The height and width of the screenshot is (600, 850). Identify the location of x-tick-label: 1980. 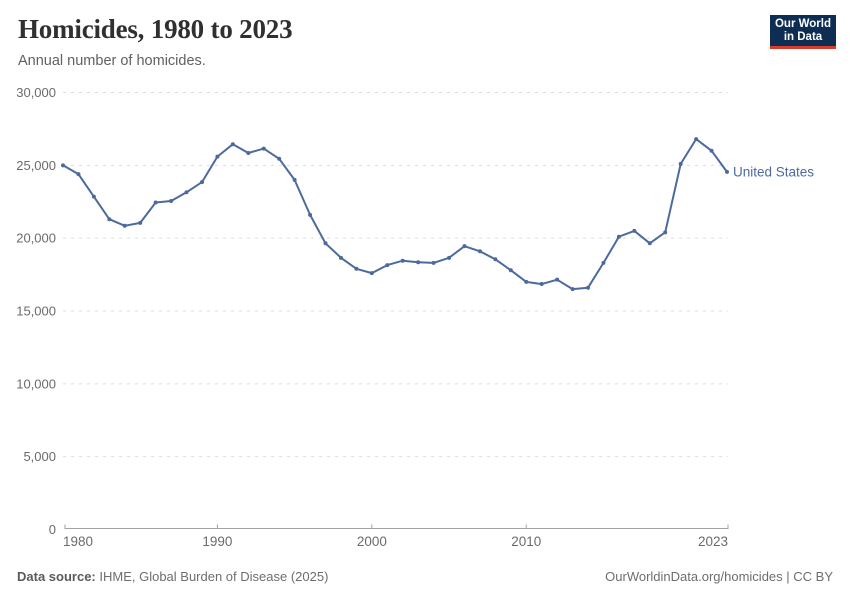
(78, 541).